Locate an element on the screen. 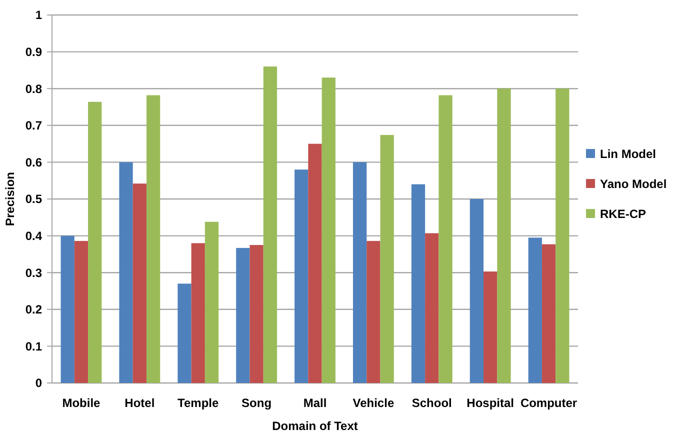 This screenshot has width=680, height=439. x-axis-title: Domain of Text is located at coordinates (315, 426).